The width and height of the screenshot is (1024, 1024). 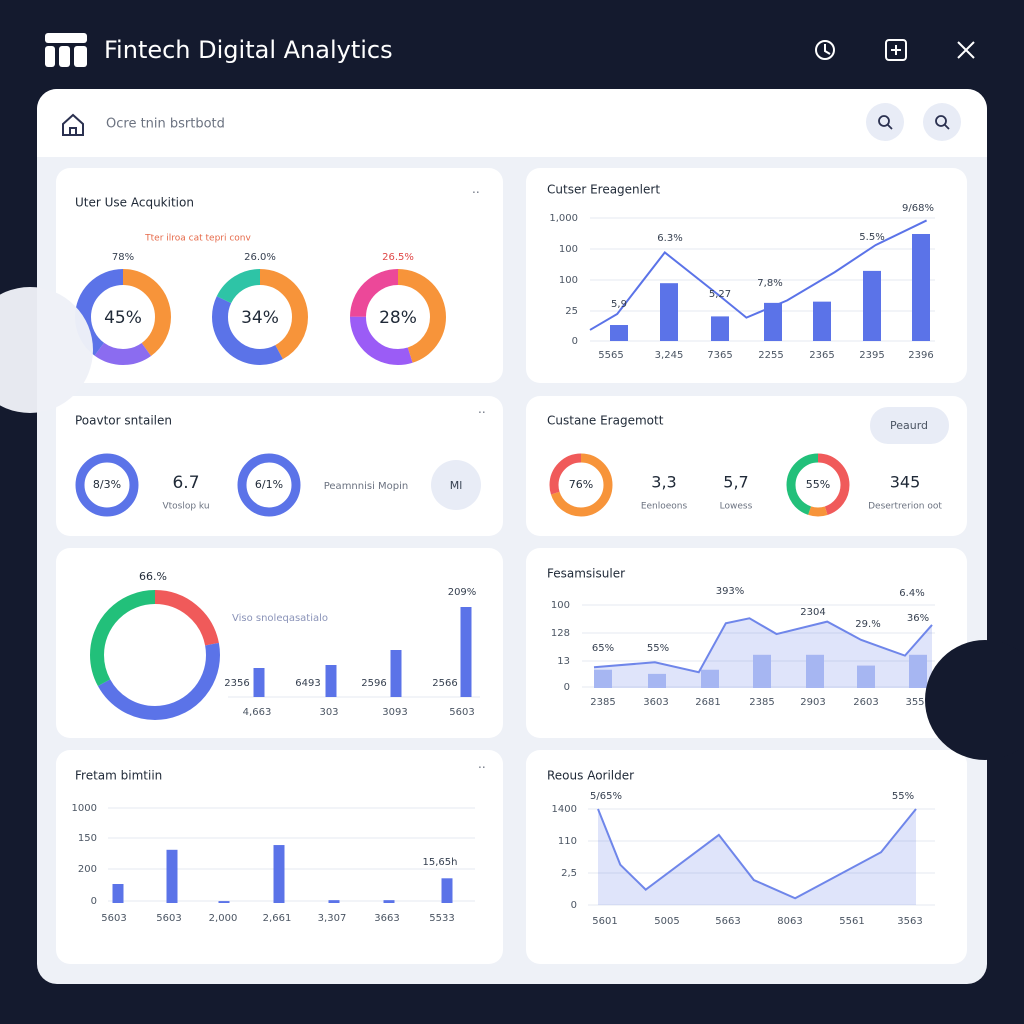 I want to click on annotation: 55%, so click(x=903, y=796).